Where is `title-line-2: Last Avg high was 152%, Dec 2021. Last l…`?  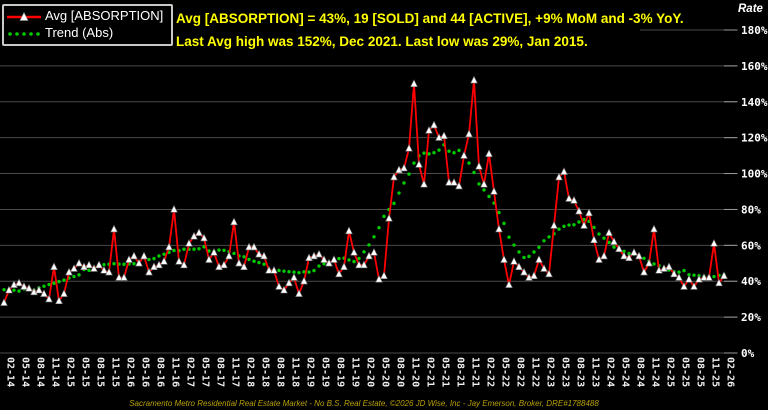
title-line-2: Last Avg high was 152%, Dec 2021. Last l… is located at coordinates (382, 41).